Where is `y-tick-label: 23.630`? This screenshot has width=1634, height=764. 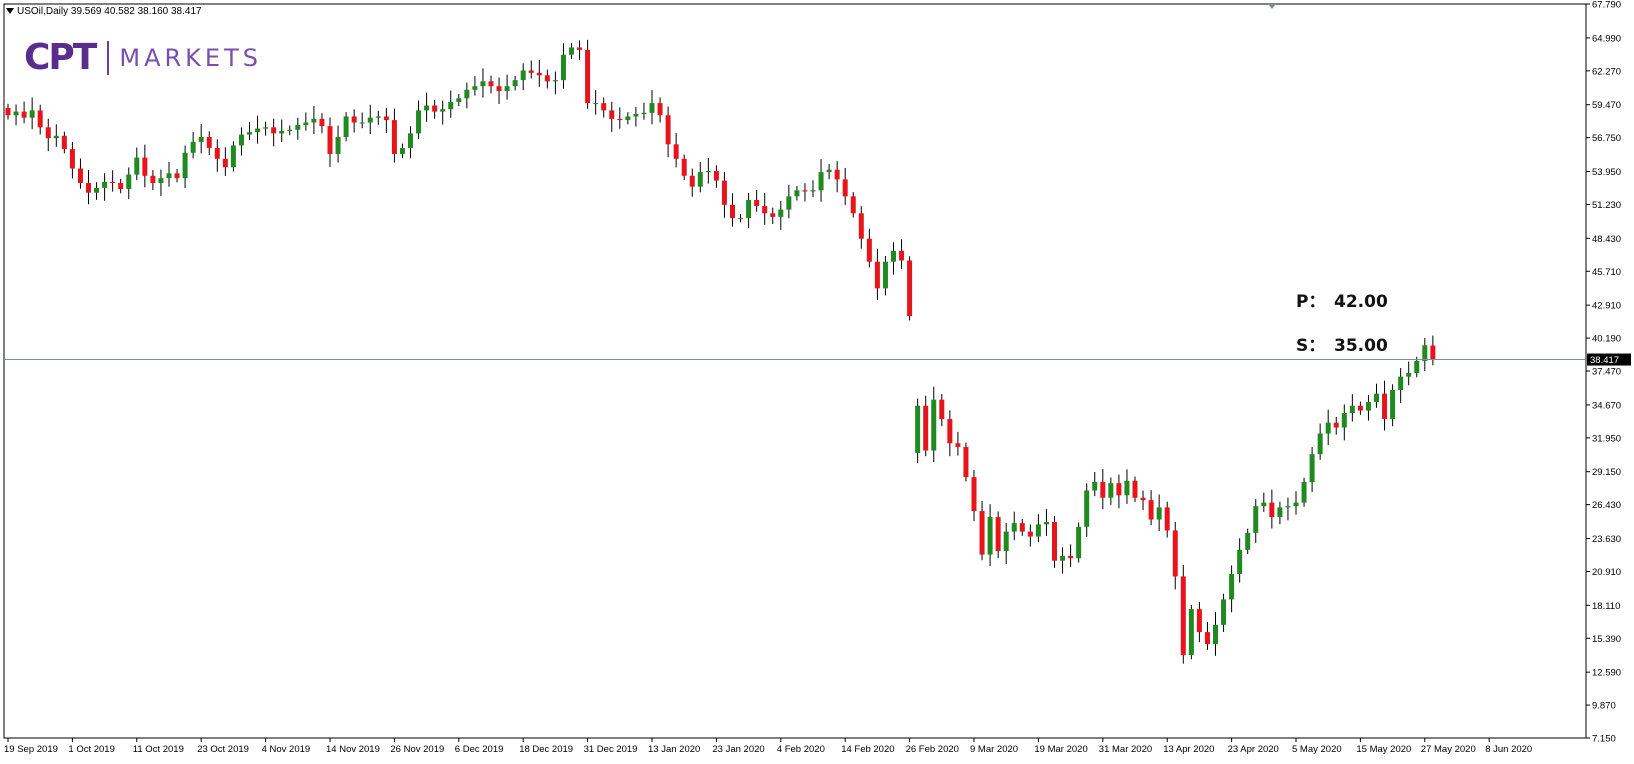
y-tick-label: 23.630 is located at coordinates (1606, 539).